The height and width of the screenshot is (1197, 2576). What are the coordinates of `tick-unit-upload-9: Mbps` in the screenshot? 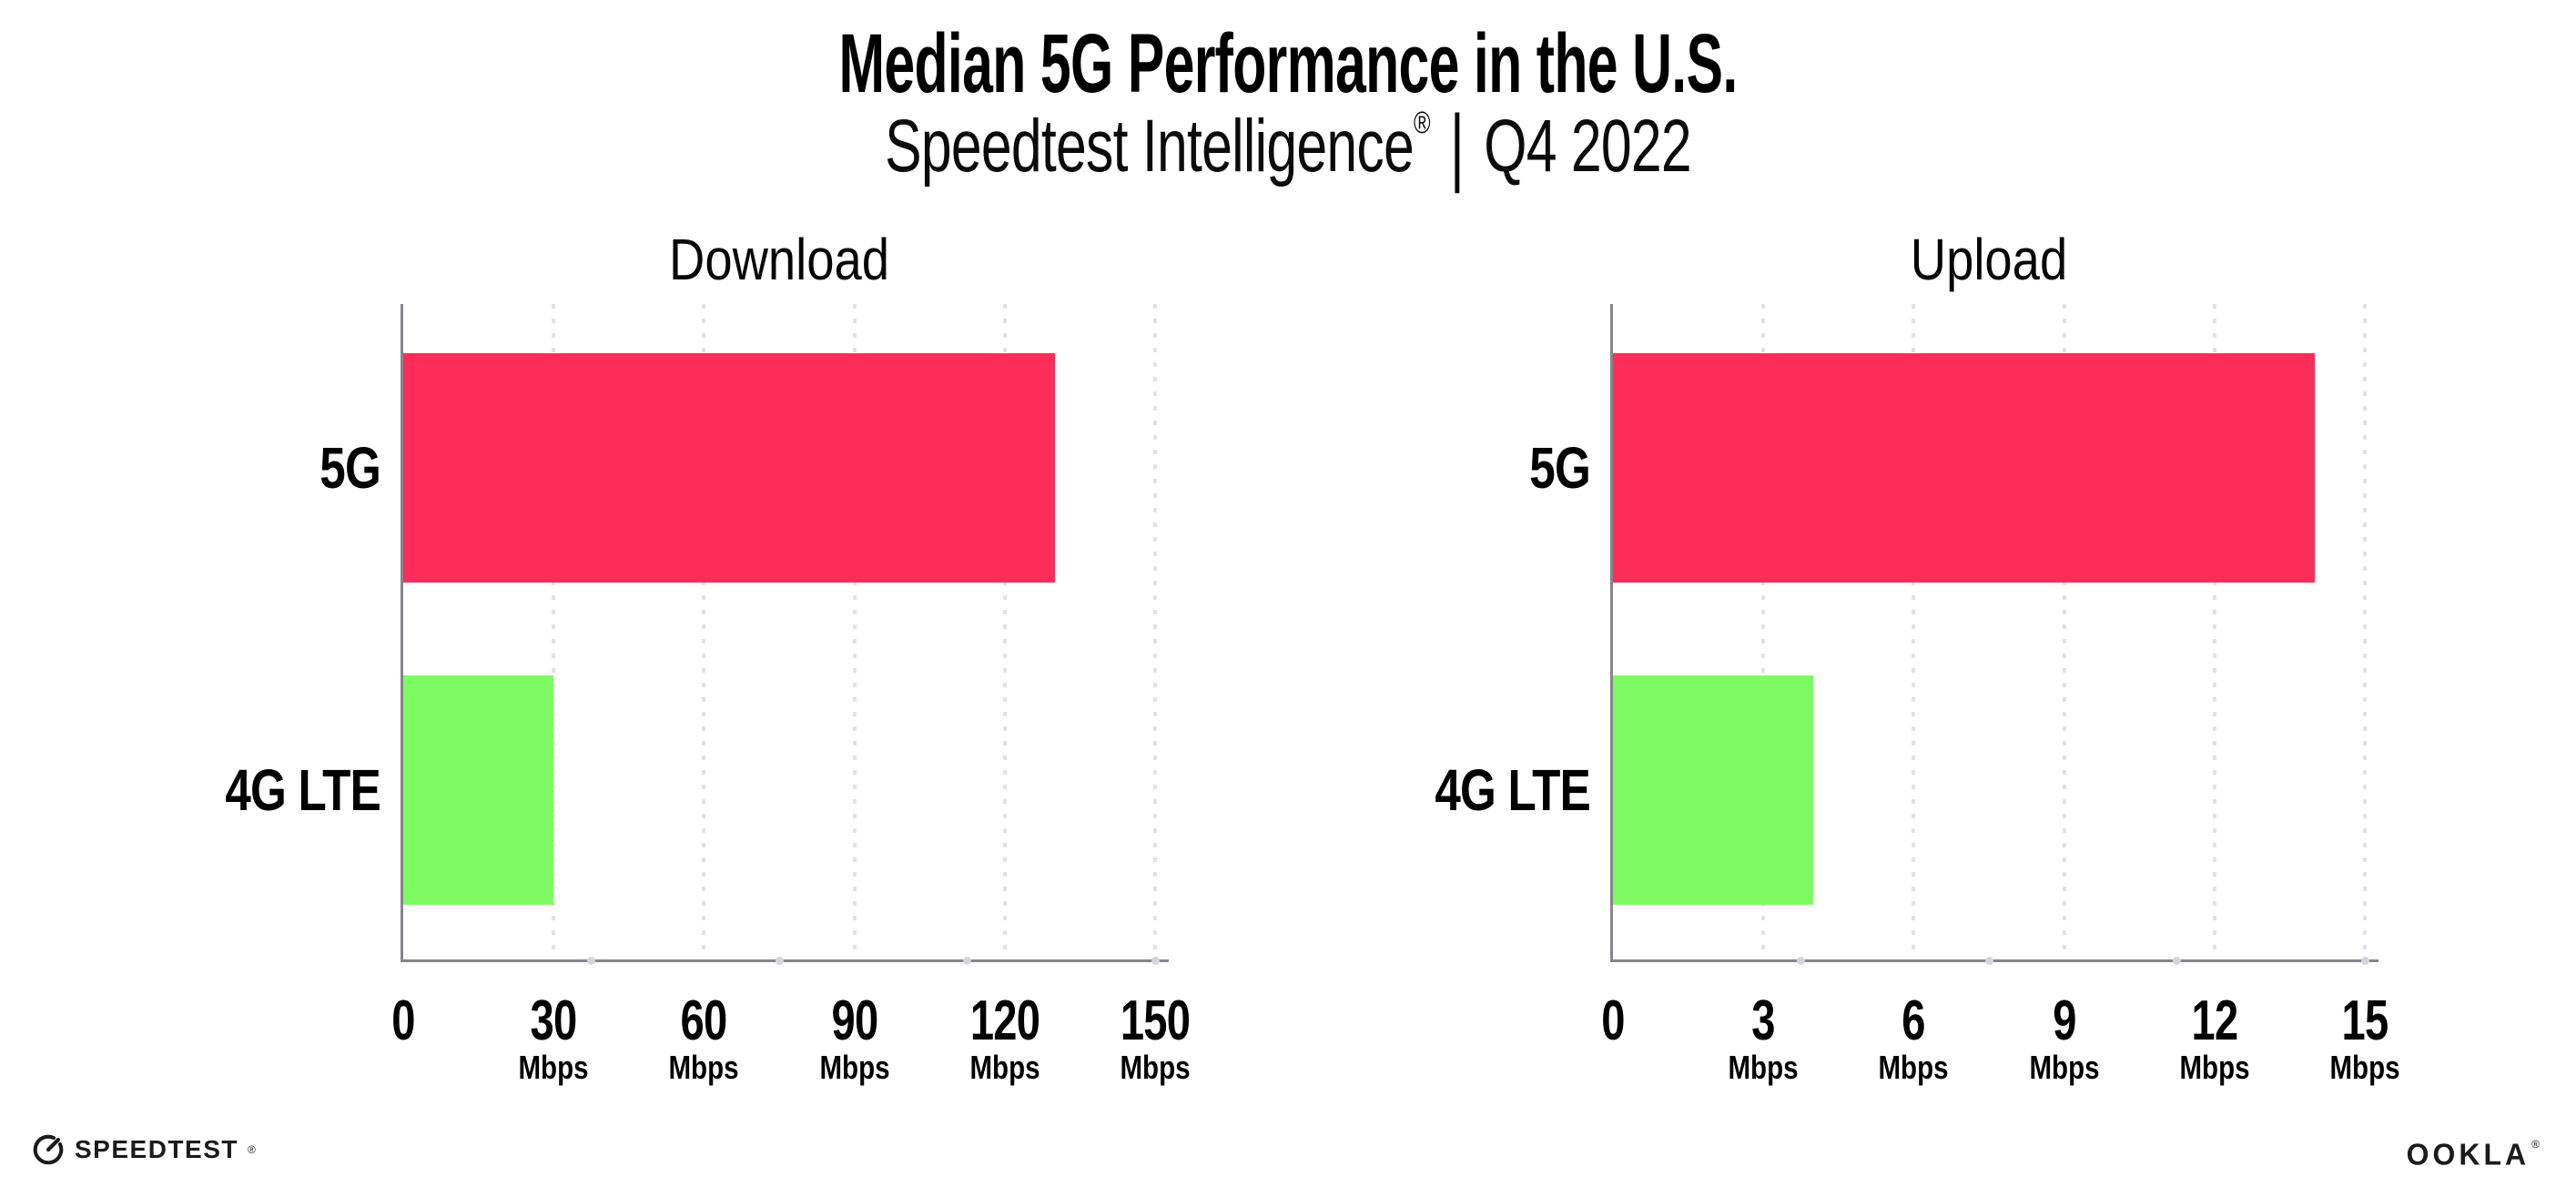 It's located at (2064, 1067).